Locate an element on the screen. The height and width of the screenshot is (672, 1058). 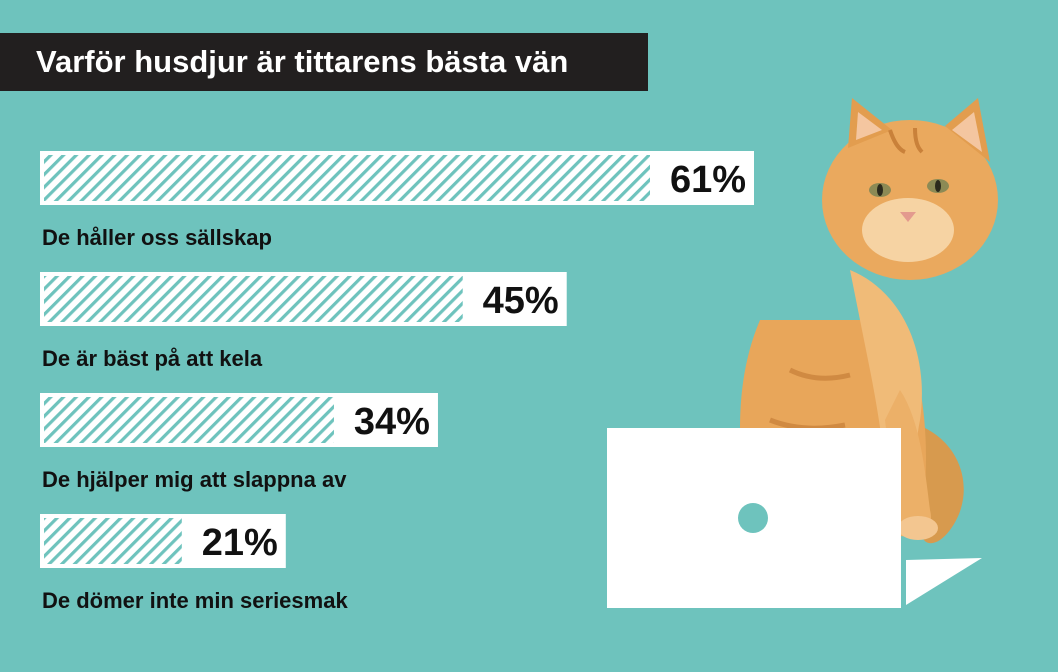
bar-value-label-4: 21% is located at coordinates (240, 543).